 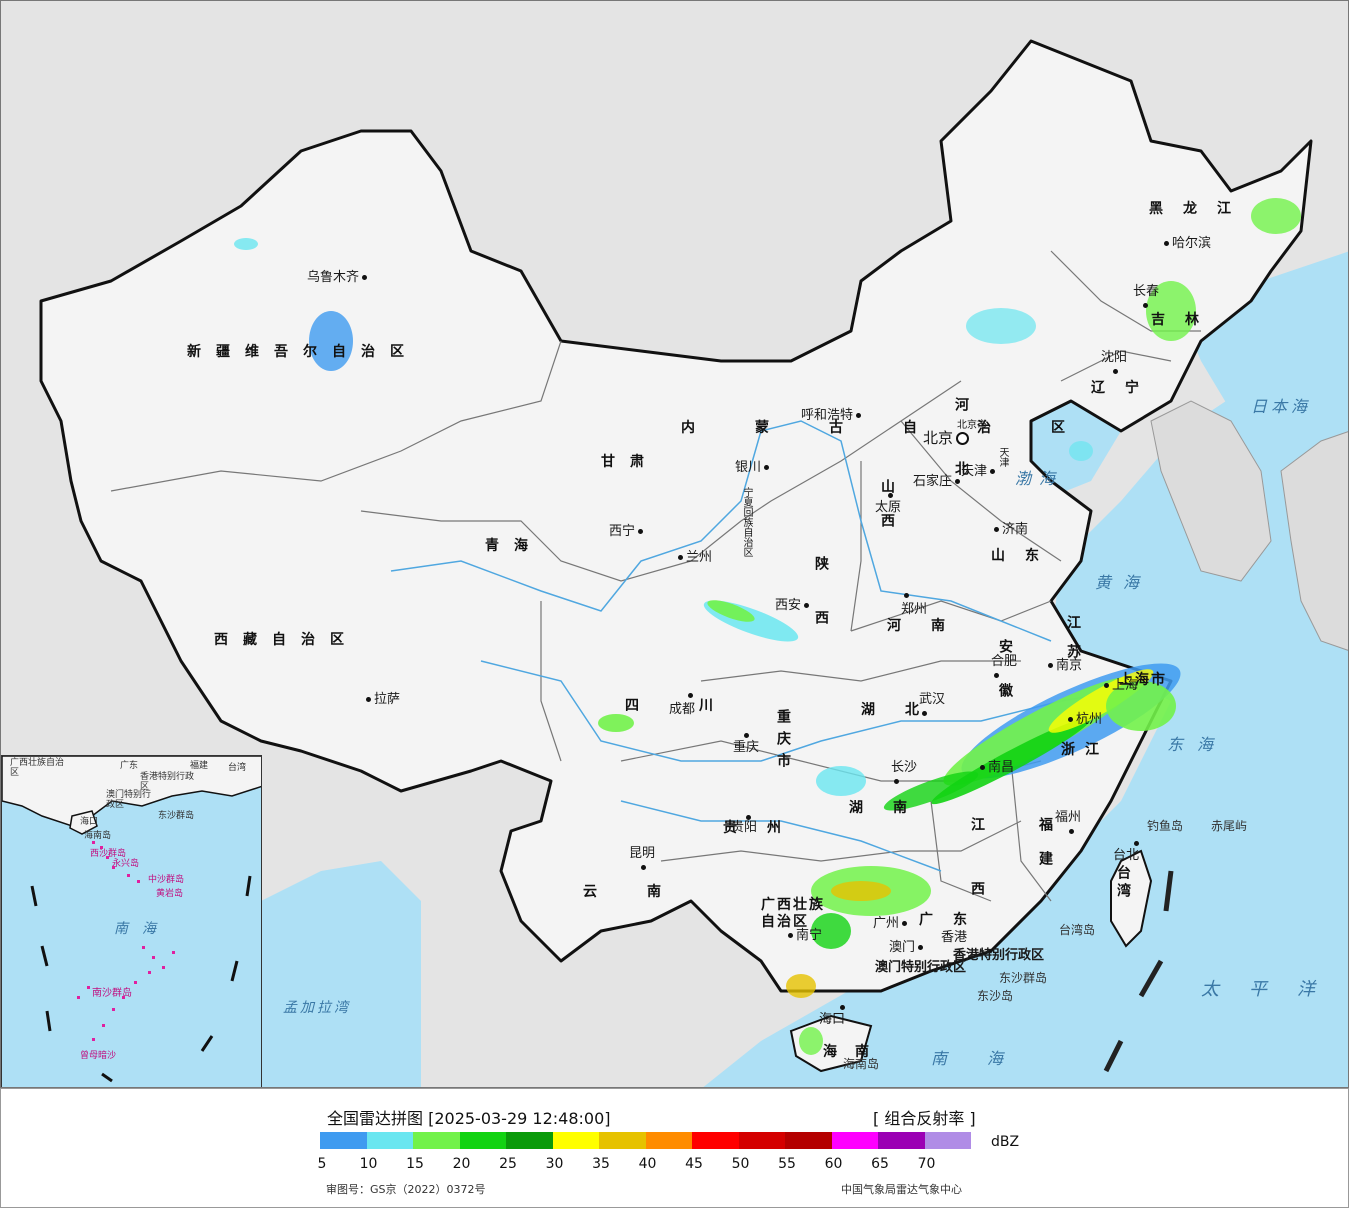 I want to click on city-label: 长春, so click(x=1146, y=299).